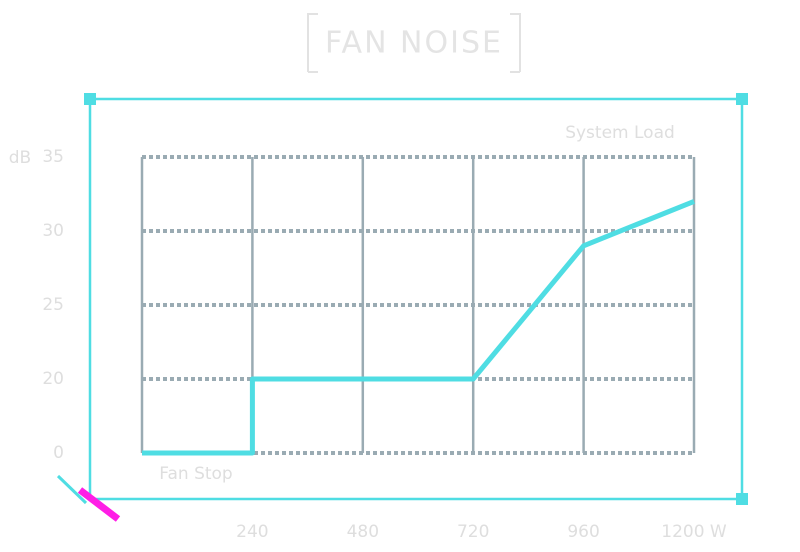 The image size is (800, 552). What do you see at coordinates (195, 474) in the screenshot?
I see `annotation: Fan Stop` at bounding box center [195, 474].